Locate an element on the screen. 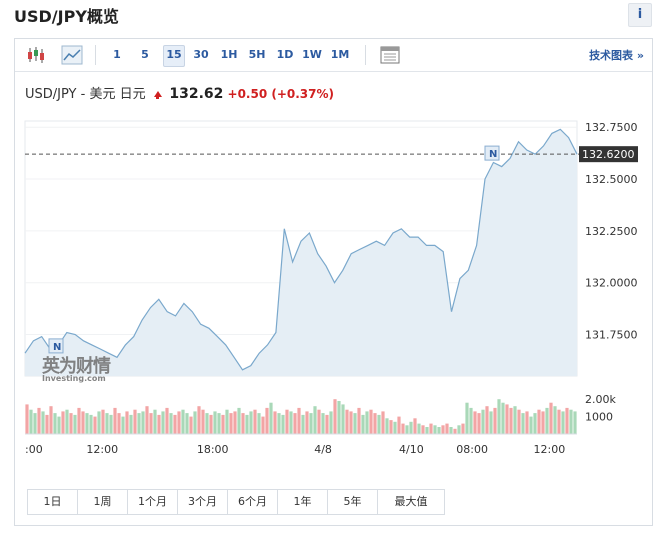 This screenshot has height=534, width=667. period-1m: 1个月 is located at coordinates (153, 502).